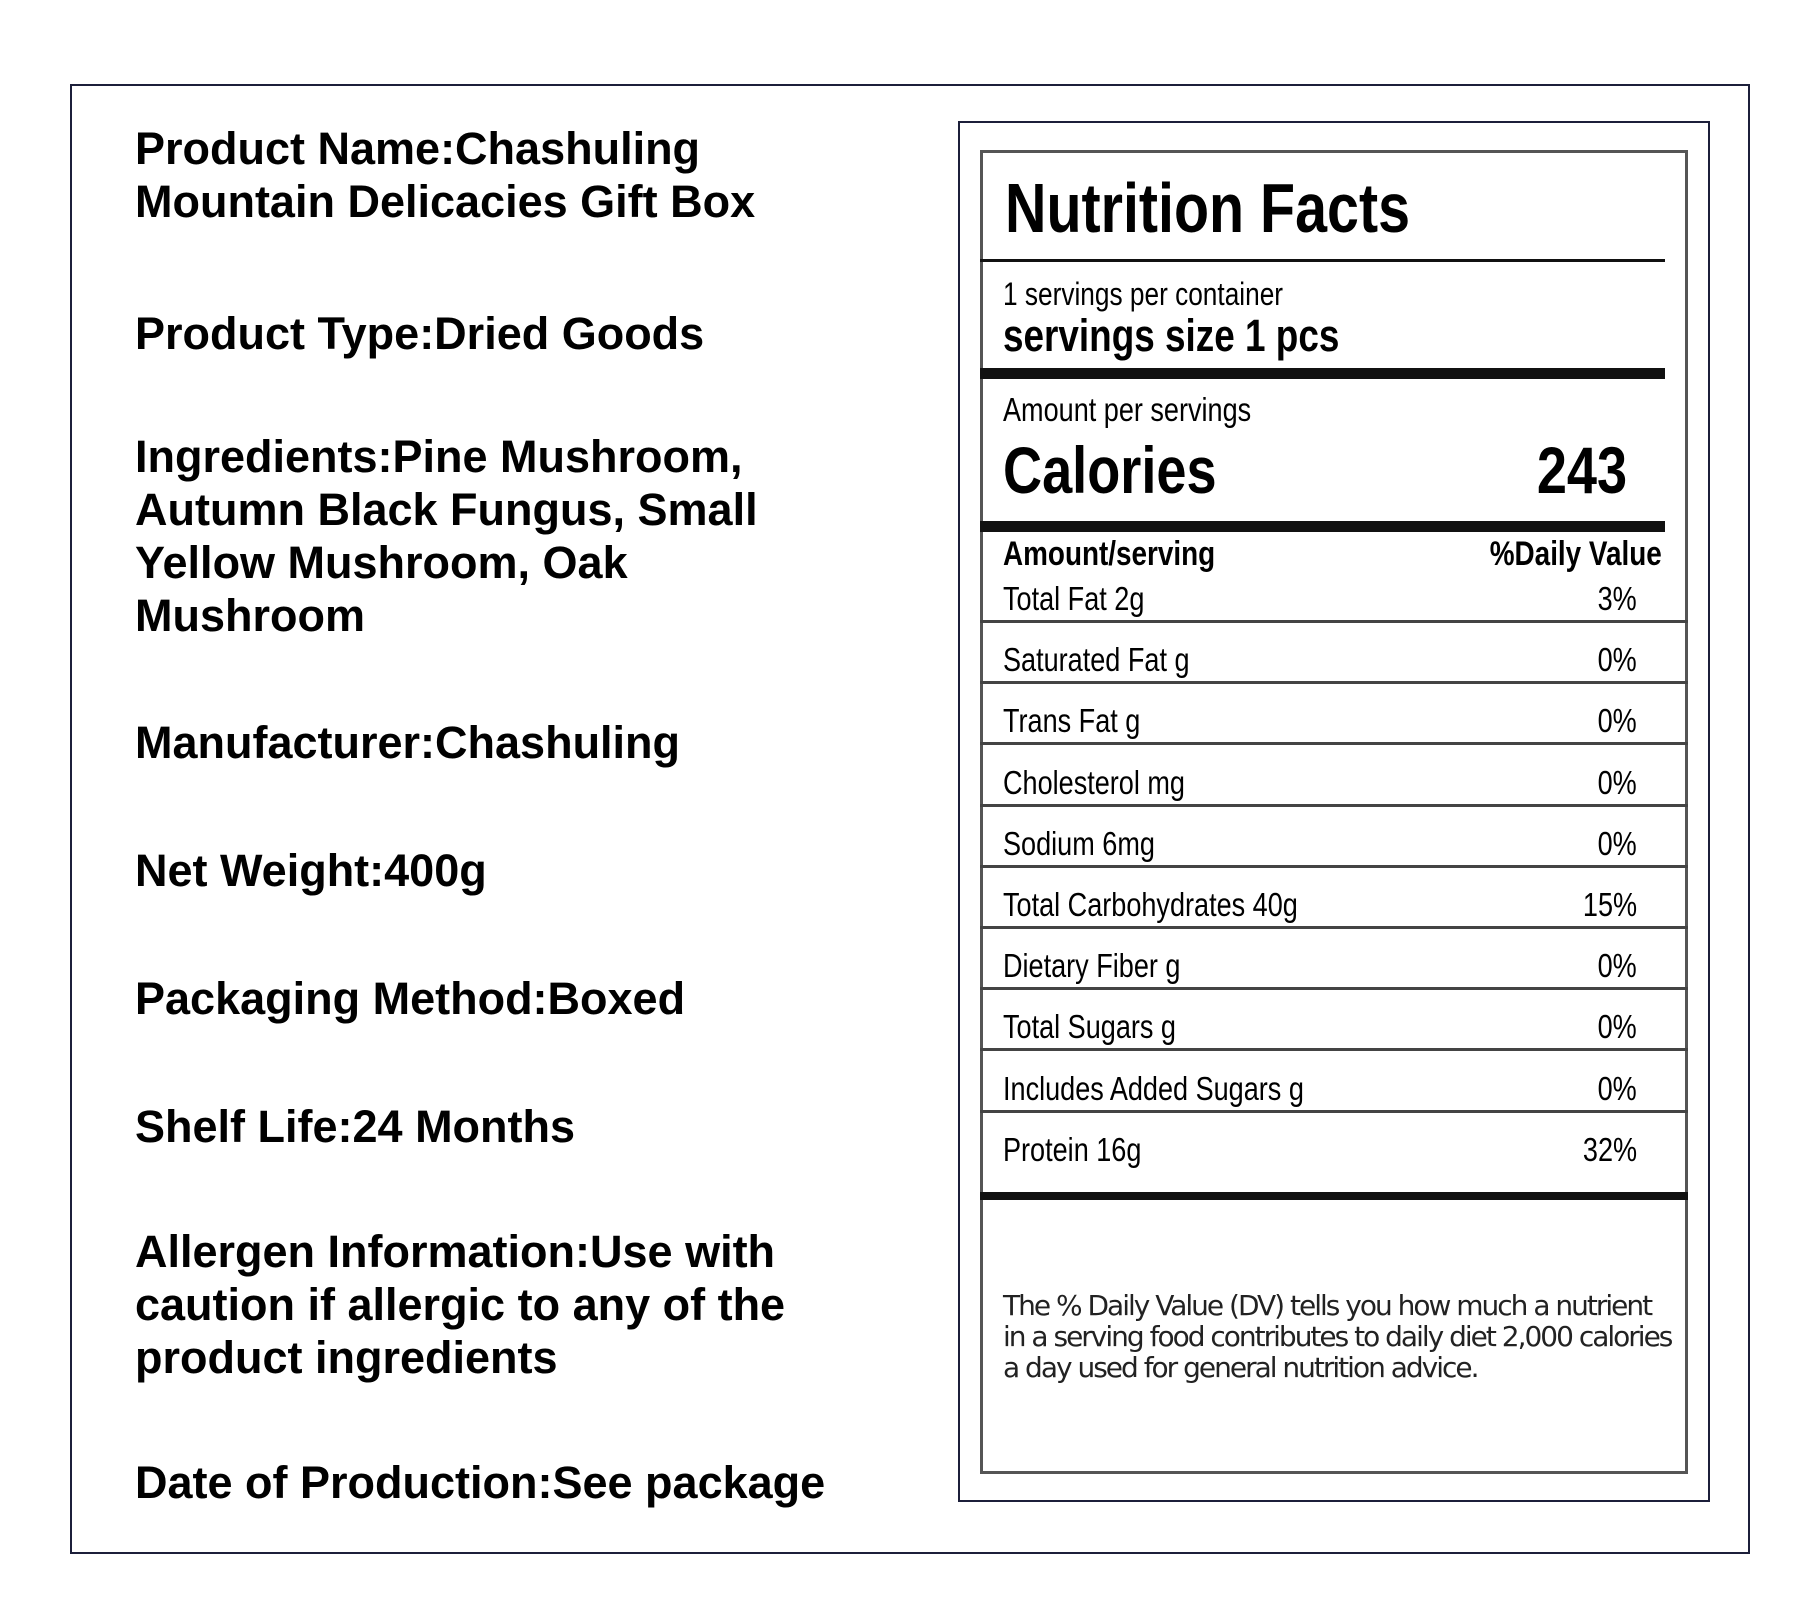  Describe the element at coordinates (1092, 966) in the screenshot. I see `nutrient-name: Dietary Fiber g` at that location.